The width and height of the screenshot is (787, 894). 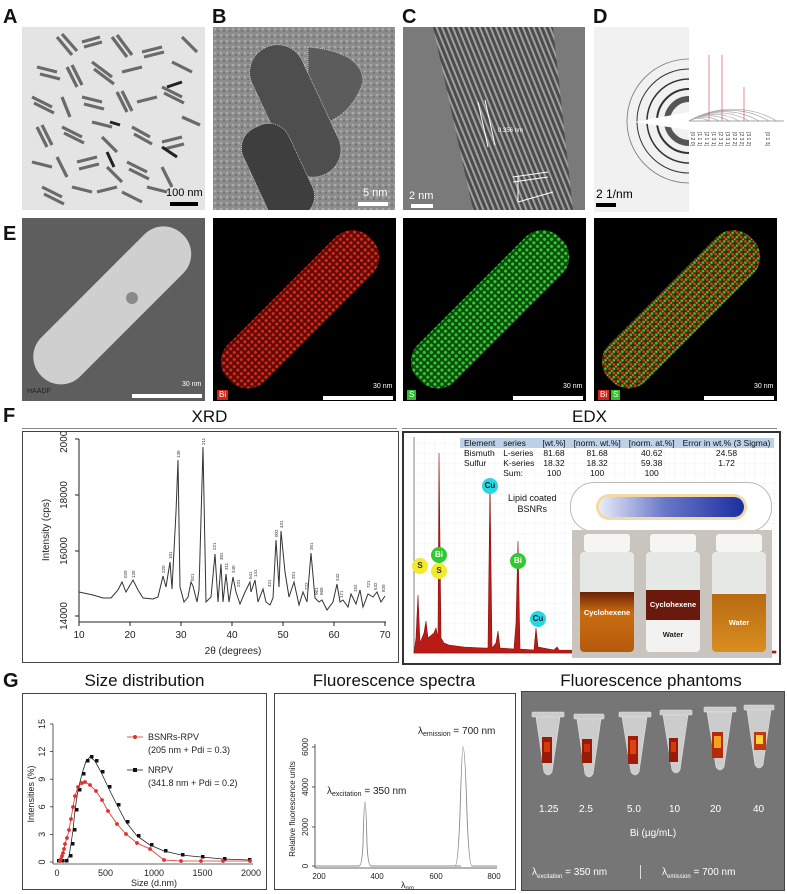 What do you see at coordinates (479, 453) in the screenshot?
I see `cell: Bismuth` at bounding box center [479, 453].